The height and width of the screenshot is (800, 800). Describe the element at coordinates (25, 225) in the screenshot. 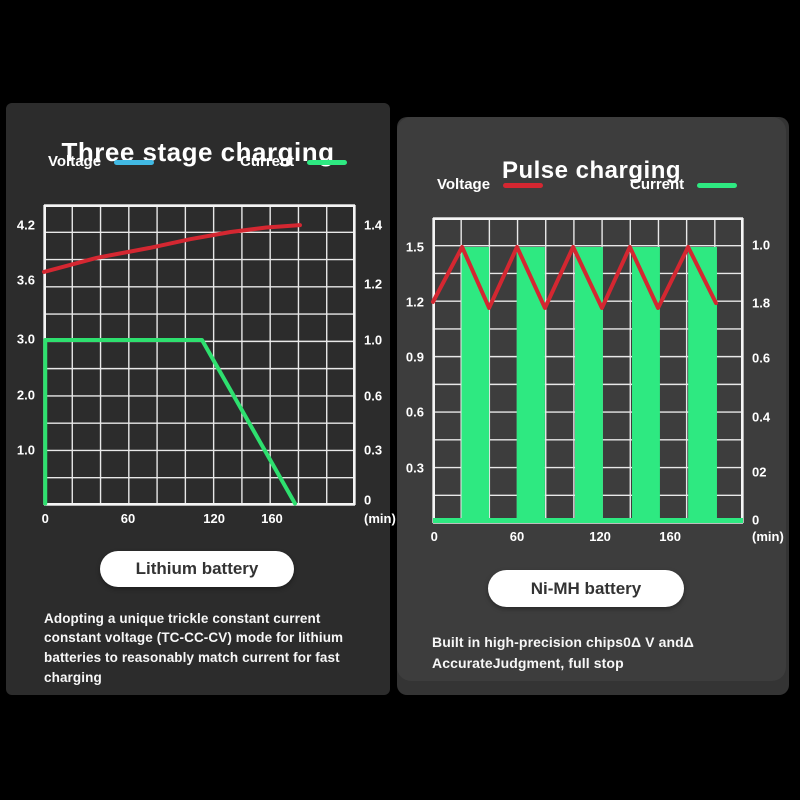

I see `axis-tick-label: 4.2` at that location.